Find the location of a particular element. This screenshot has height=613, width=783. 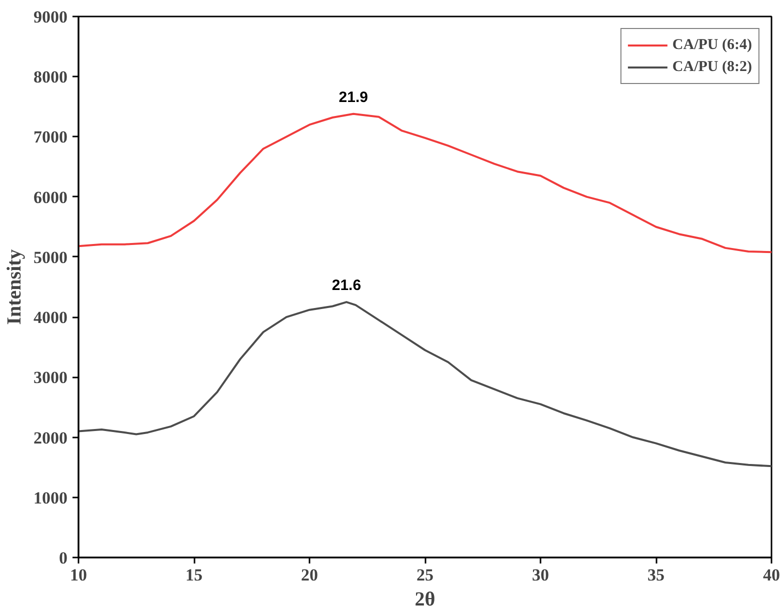

y-tick-label: 0 is located at coordinates (63, 558).